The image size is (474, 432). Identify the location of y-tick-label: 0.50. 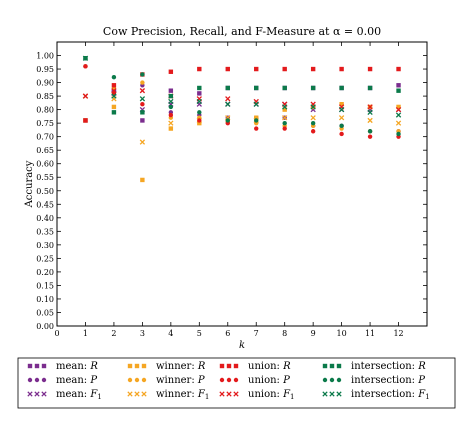
(45, 191).